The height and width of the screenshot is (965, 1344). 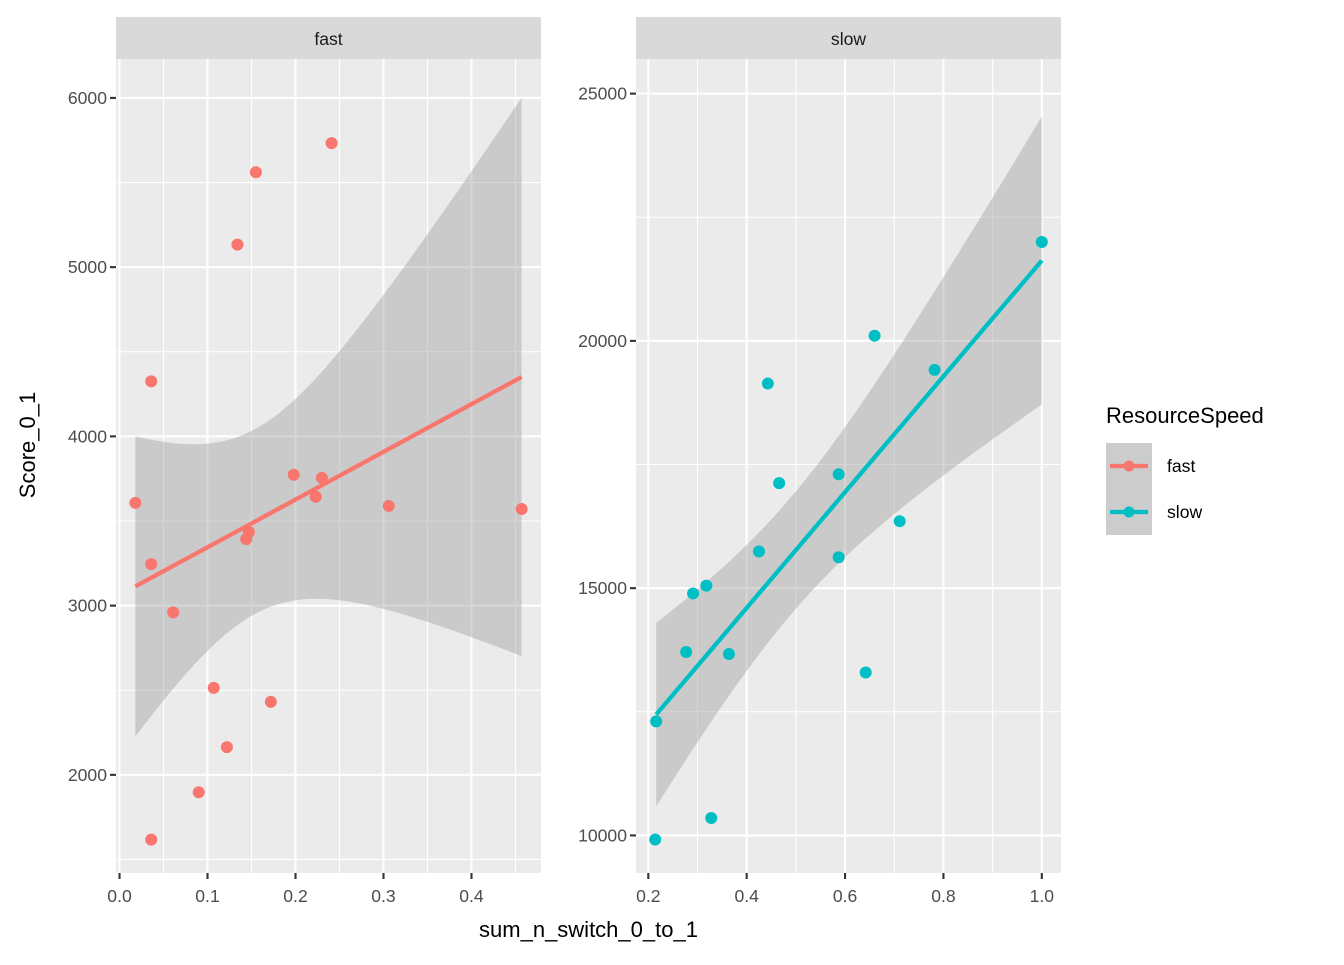 What do you see at coordinates (607, 464) in the screenshot?
I see `y-axis-slow: 10000 15000 20000 25000` at bounding box center [607, 464].